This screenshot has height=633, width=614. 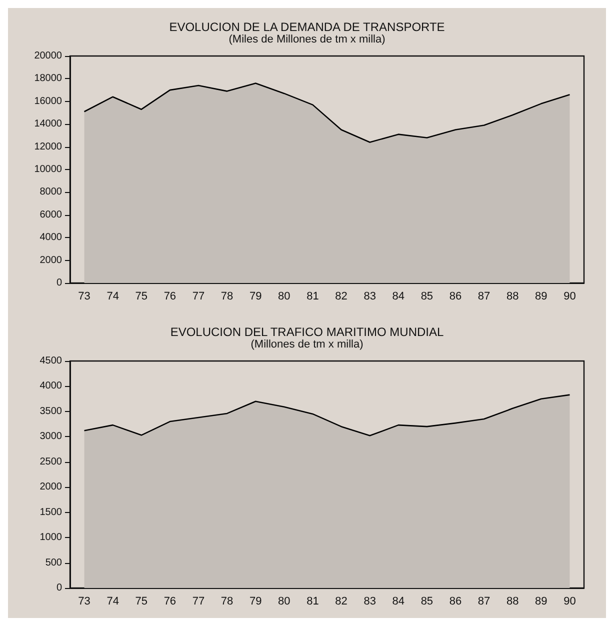 I want to click on chart-subtitle: (Millones de tm x milla), so click(x=307, y=344).